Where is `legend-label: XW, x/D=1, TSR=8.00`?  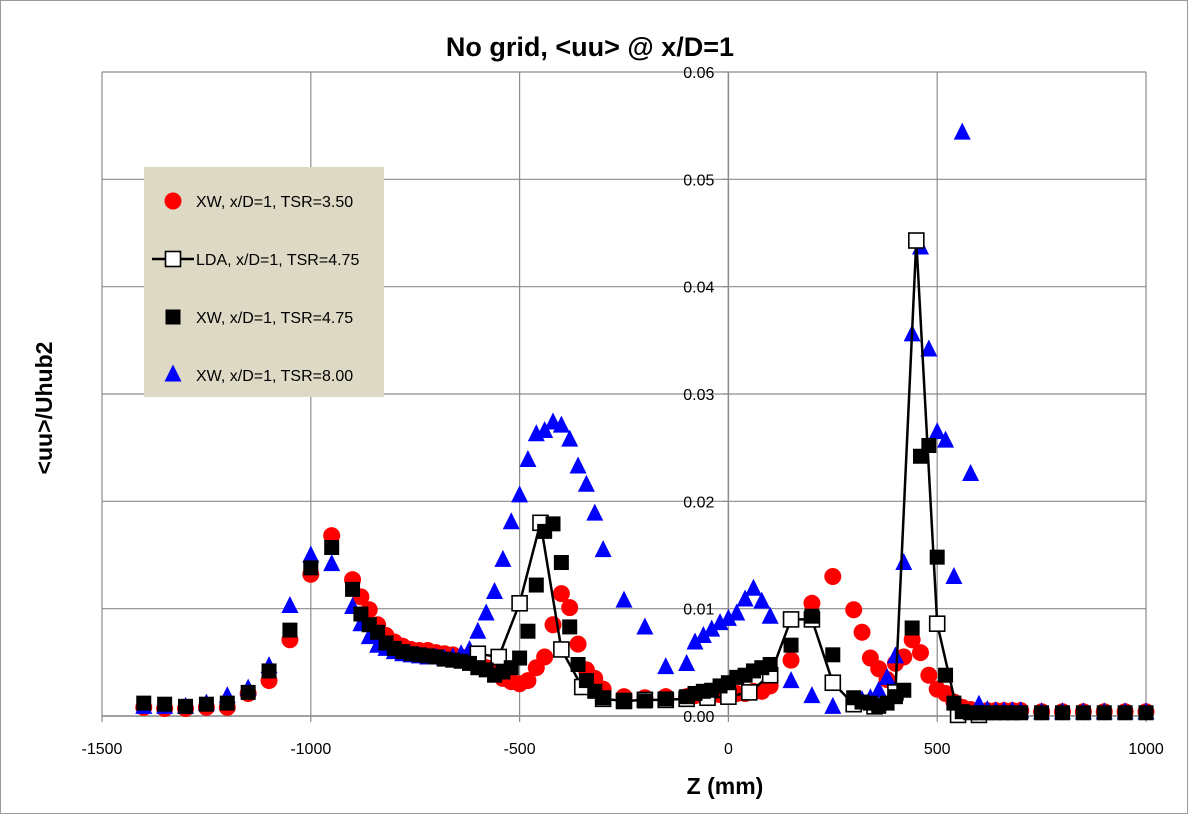 legend-label: XW, x/D=1, TSR=8.00 is located at coordinates (274, 376).